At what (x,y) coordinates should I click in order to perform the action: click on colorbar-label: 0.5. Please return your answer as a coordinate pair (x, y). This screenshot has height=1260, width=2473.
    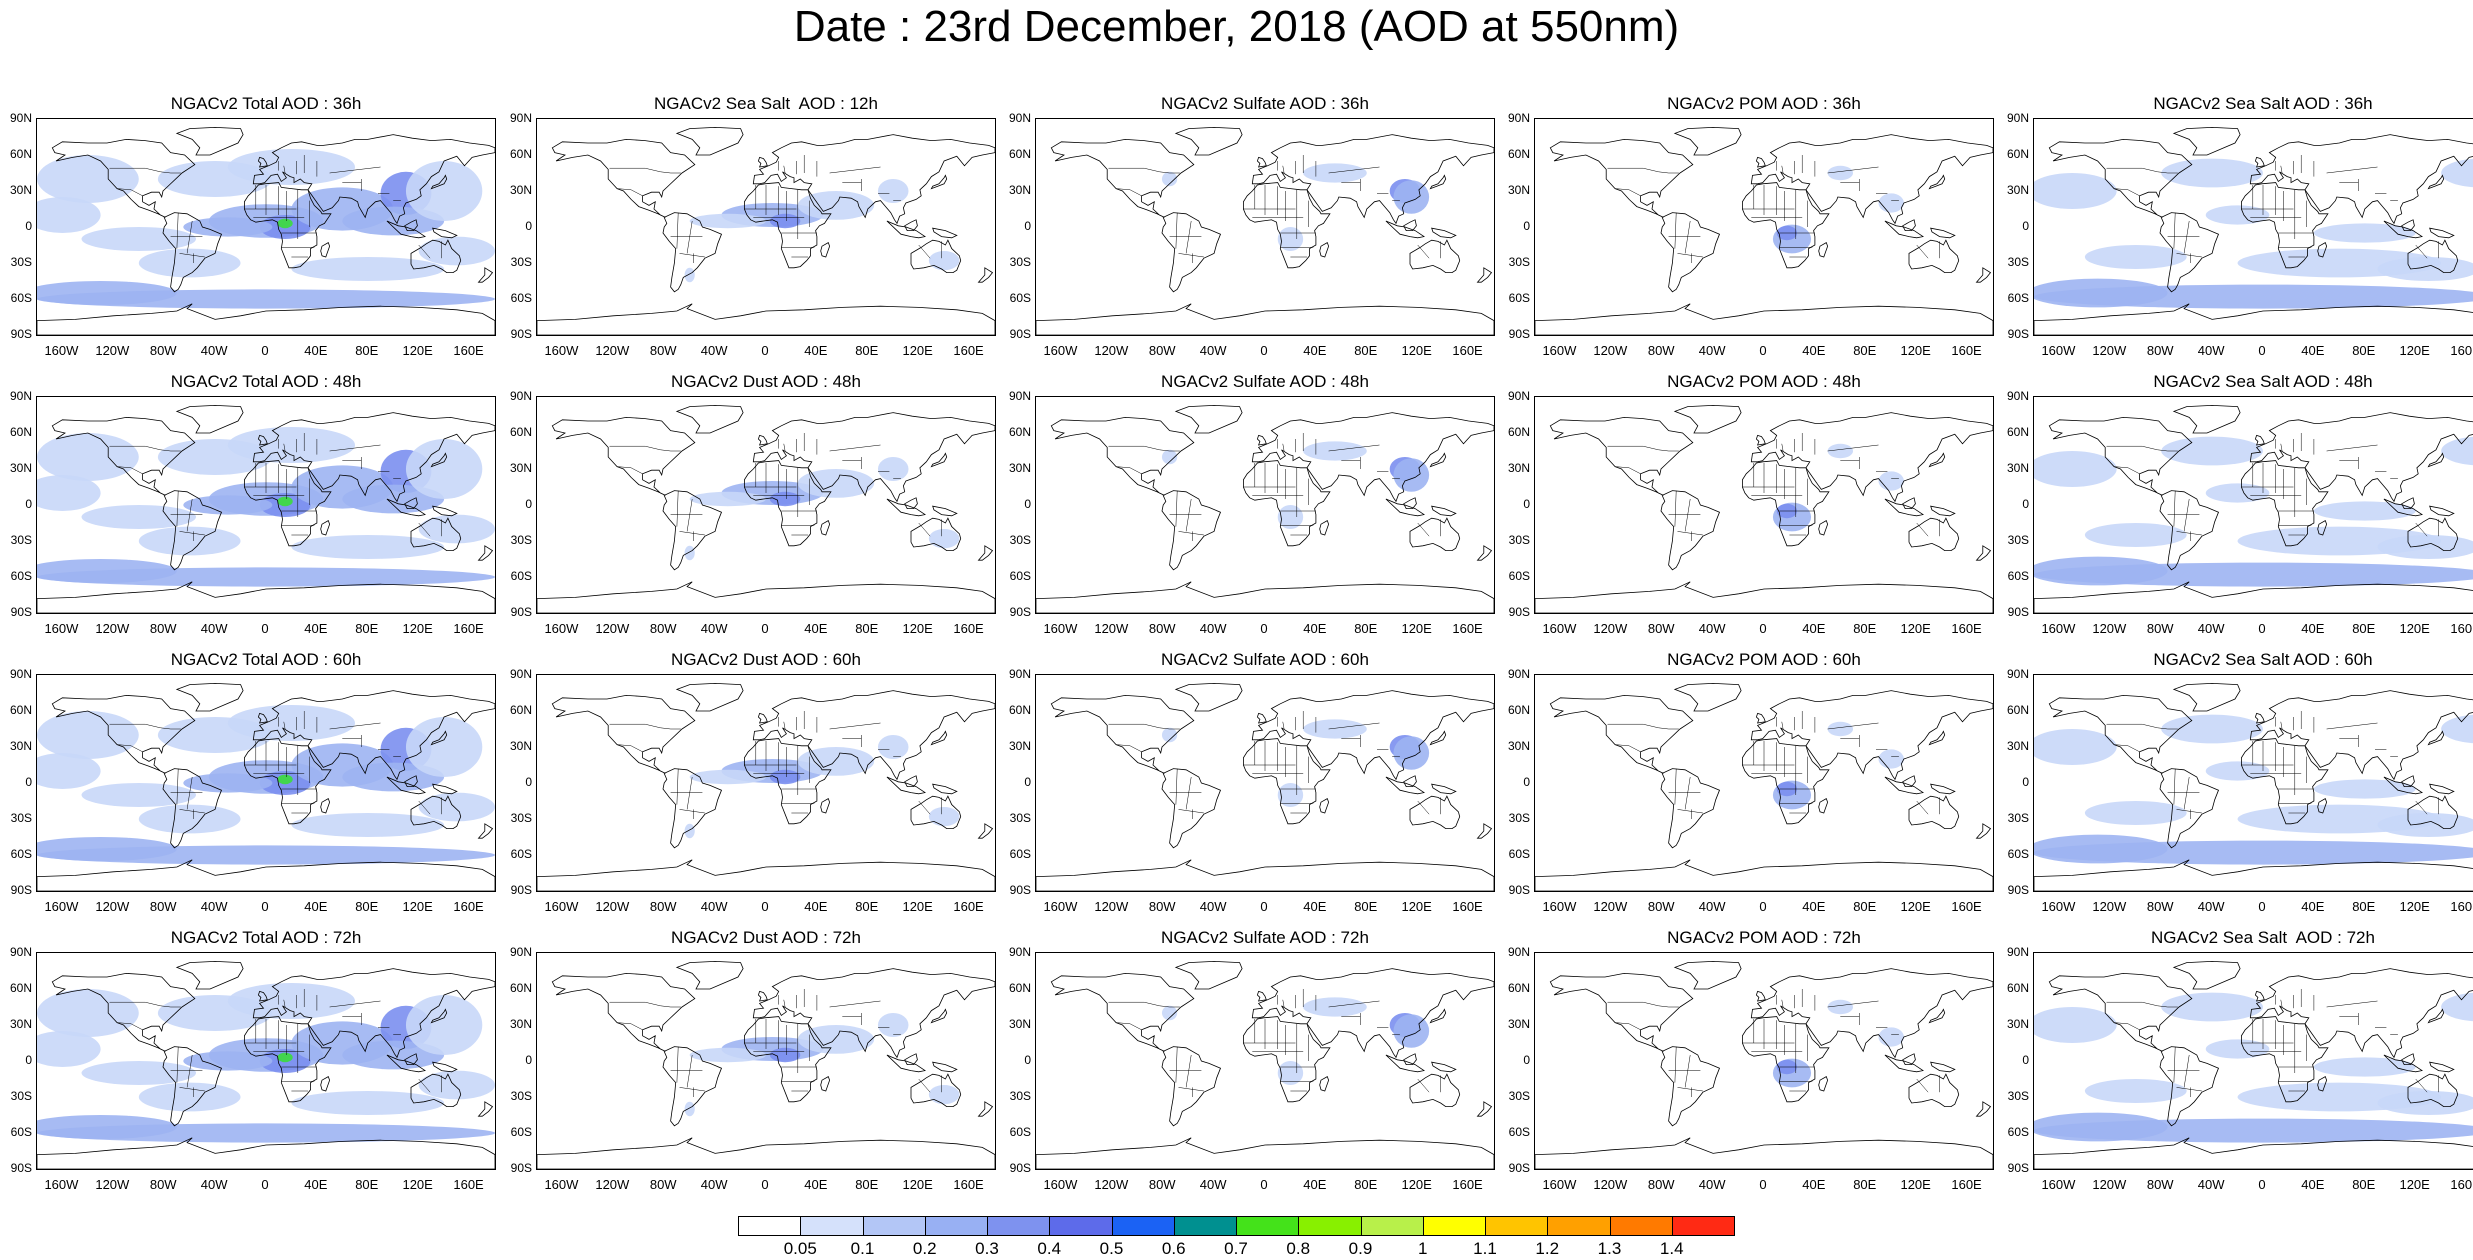
    Looking at the image, I should click on (1111, 1248).